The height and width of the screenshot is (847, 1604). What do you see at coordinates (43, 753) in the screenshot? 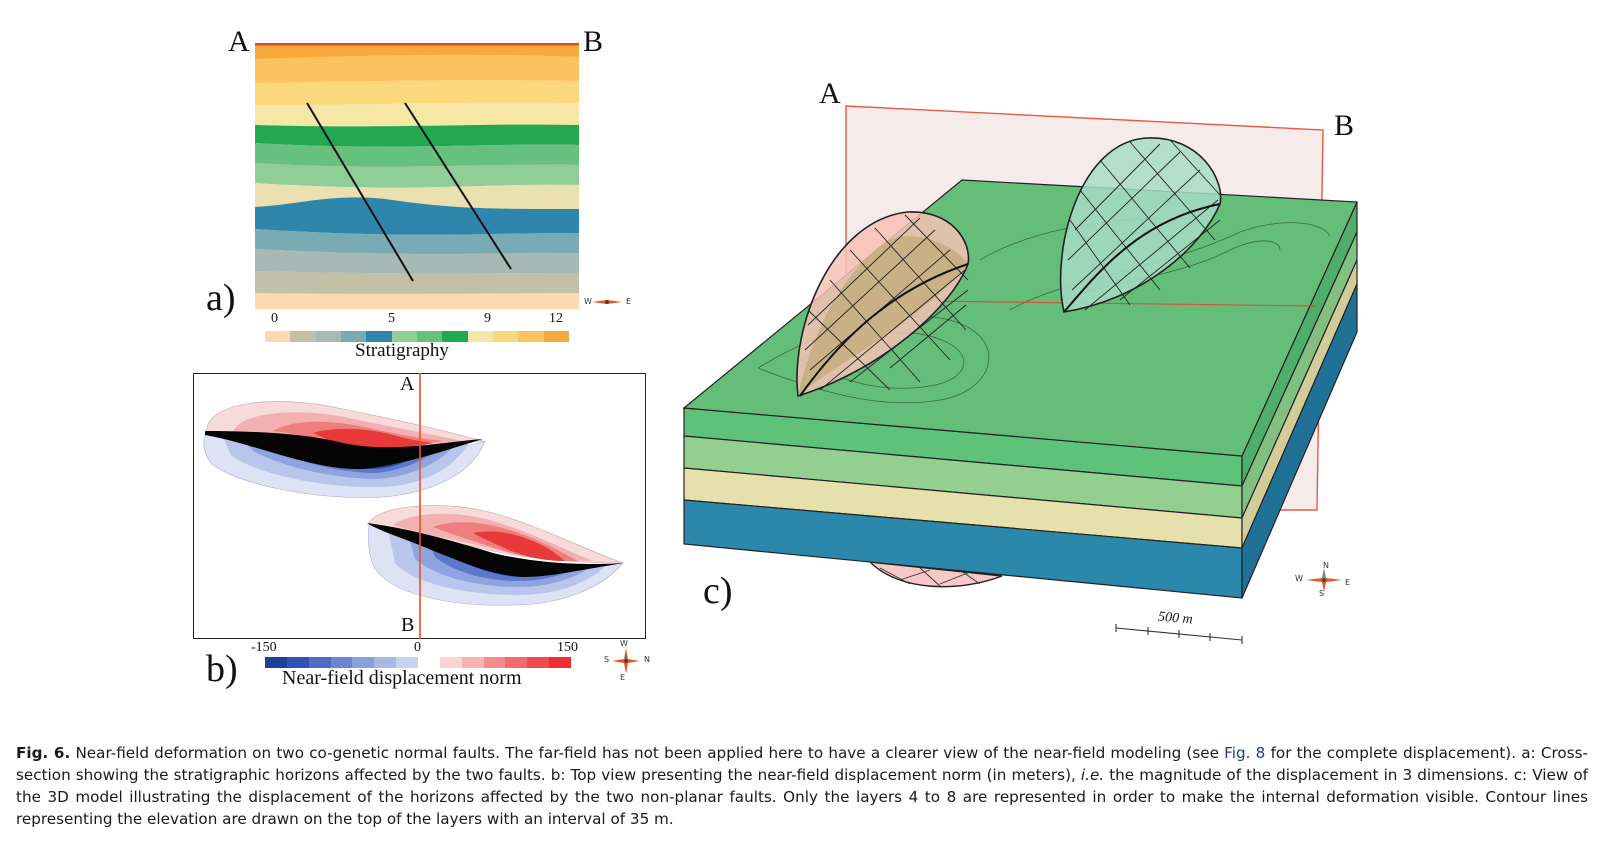
I see `figure-label: Fig. 6.` at bounding box center [43, 753].